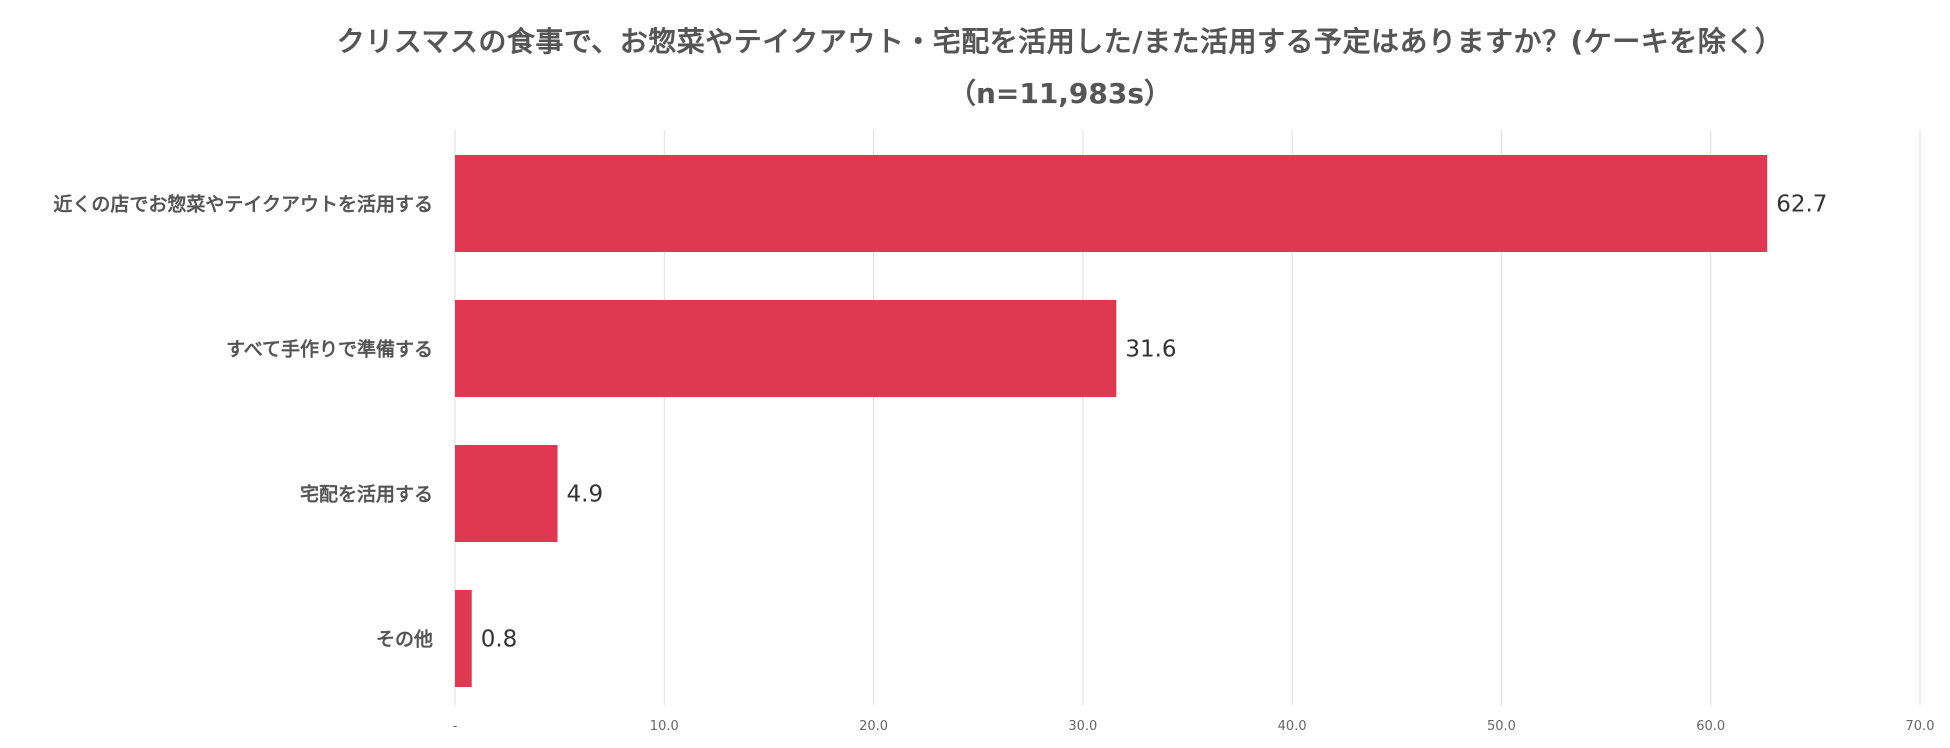 Image resolution: width=1950 pixels, height=748 pixels. What do you see at coordinates (1920, 726) in the screenshot?
I see `x-tick-label: 70.0` at bounding box center [1920, 726].